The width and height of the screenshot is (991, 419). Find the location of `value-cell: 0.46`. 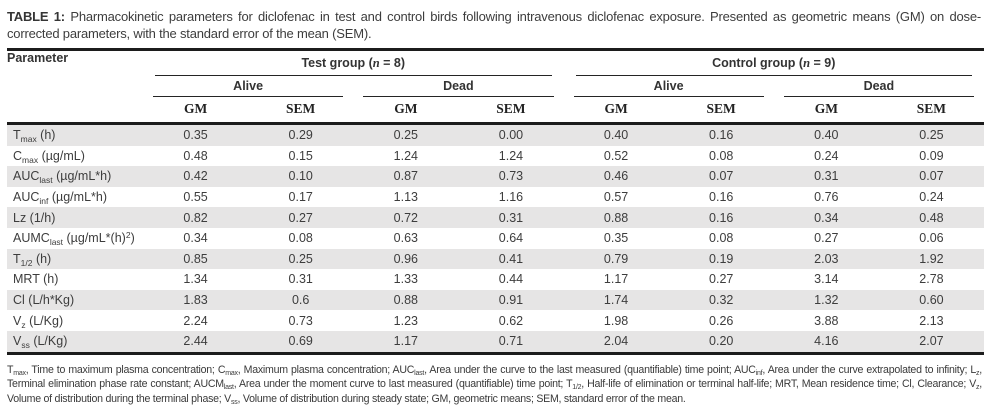

value-cell: 0.46 is located at coordinates (616, 176).